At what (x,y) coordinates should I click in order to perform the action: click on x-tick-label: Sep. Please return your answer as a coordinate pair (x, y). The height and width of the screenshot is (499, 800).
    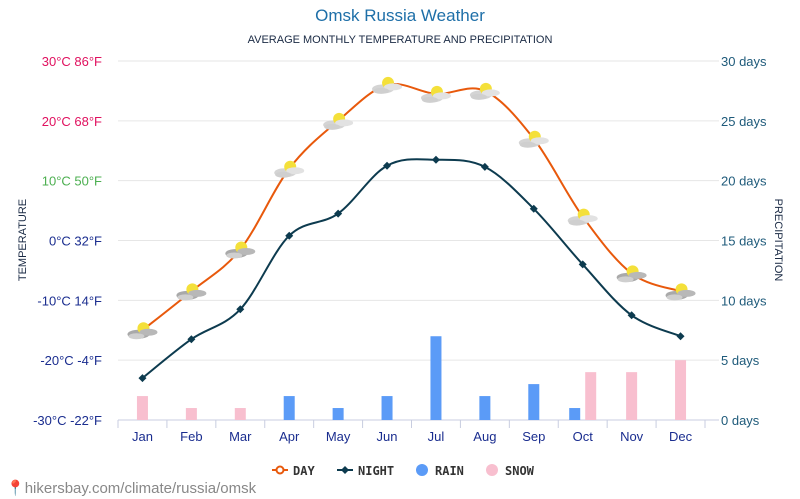
    Looking at the image, I should click on (533, 436).